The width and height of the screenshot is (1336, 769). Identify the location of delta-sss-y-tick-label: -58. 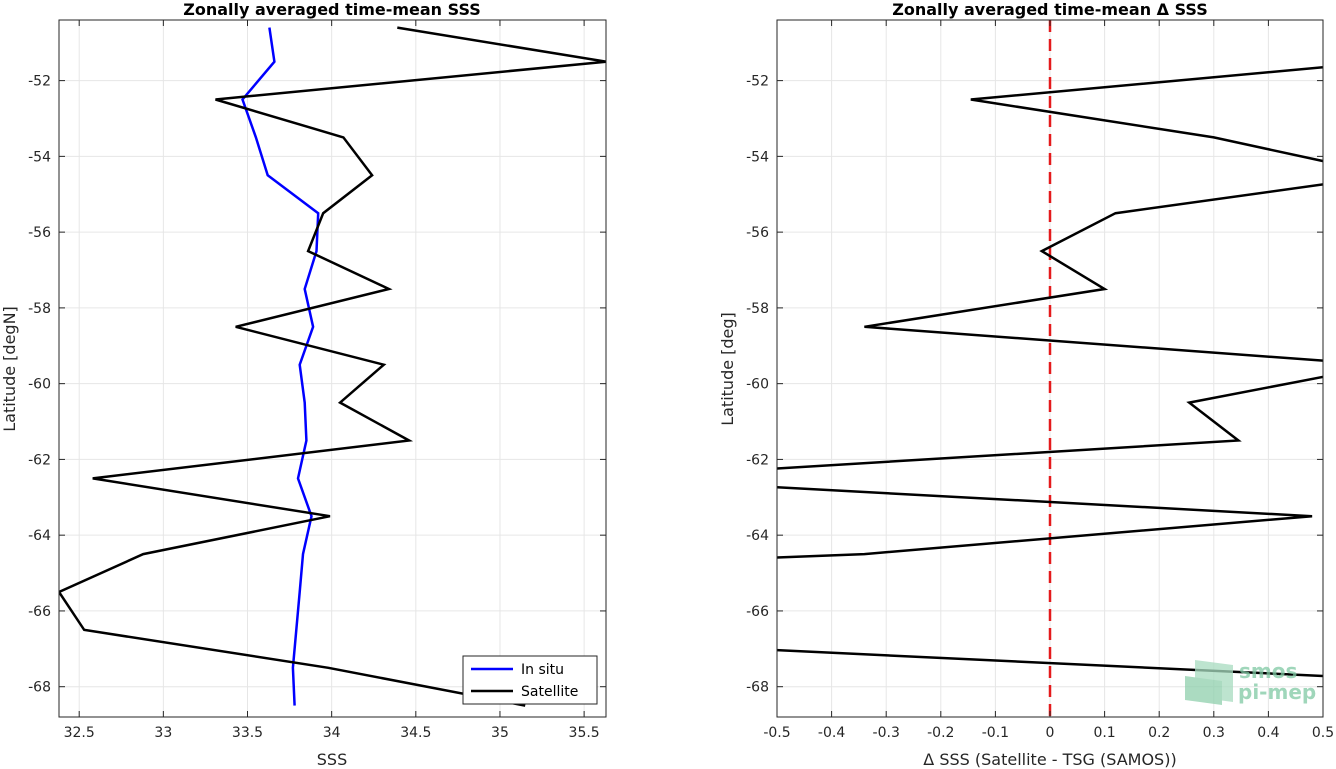
(757, 309).